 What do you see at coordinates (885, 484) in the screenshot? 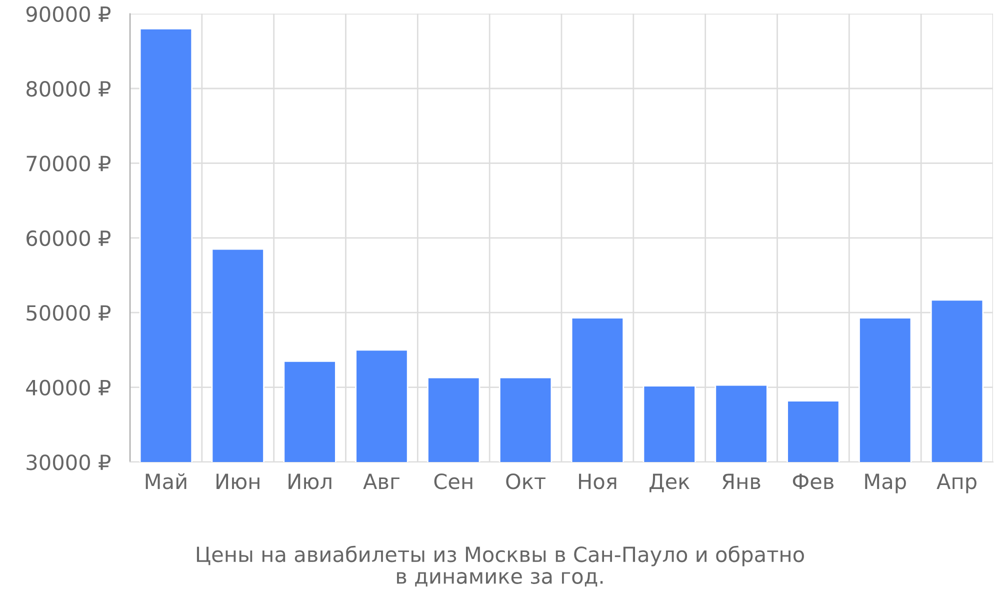
I see `x-tick-label: Мар` at bounding box center [885, 484].